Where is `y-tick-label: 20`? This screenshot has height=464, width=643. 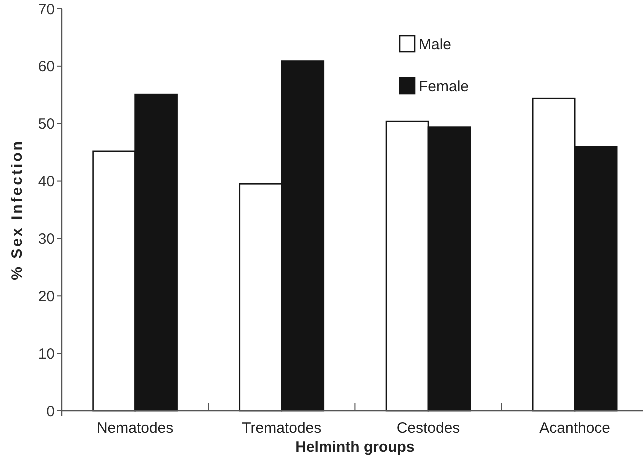
y-tick-label: 20 is located at coordinates (46, 297).